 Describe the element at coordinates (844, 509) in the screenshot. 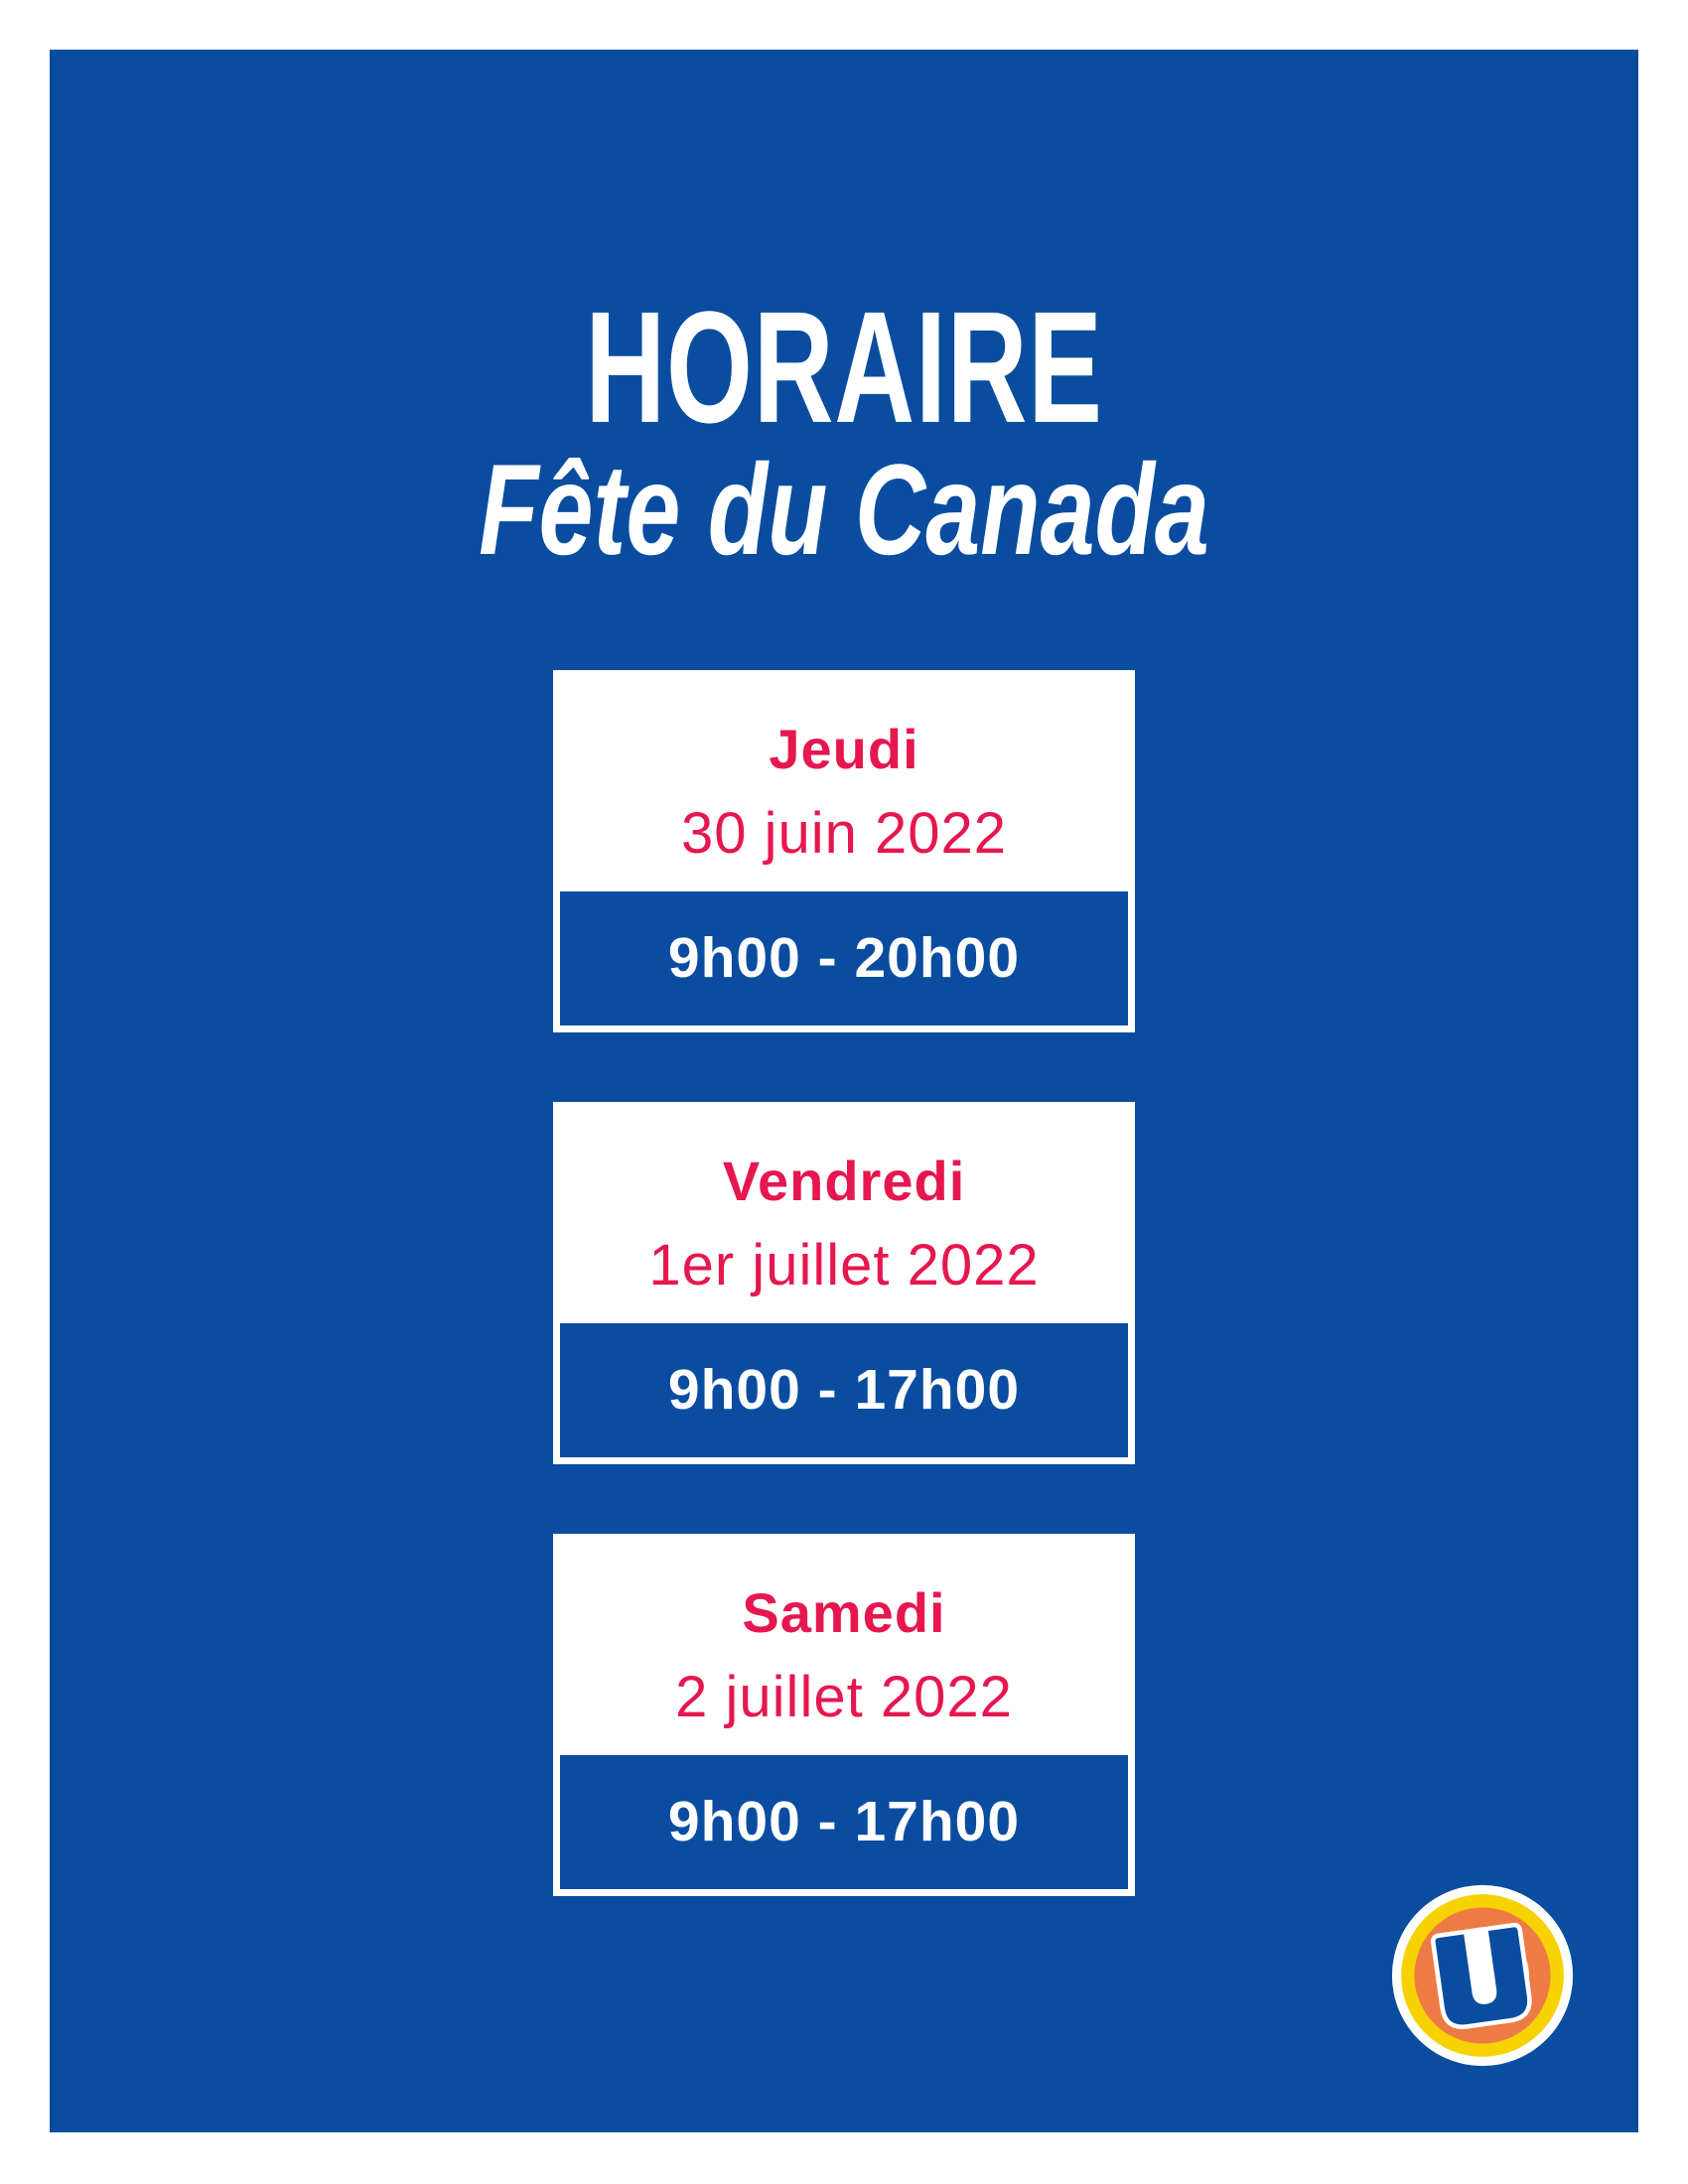

I see `poster-subtitle: Fête du Canada` at that location.